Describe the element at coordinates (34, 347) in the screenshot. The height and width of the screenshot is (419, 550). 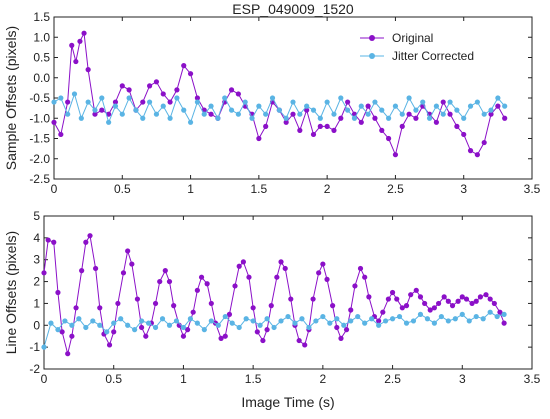
I see `y-tick-label: -1` at that location.